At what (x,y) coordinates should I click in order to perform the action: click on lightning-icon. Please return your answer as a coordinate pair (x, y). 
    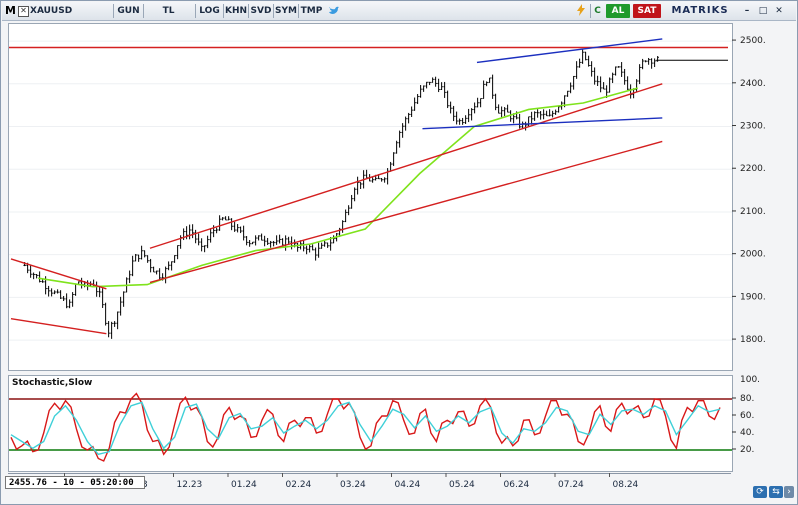
    Looking at the image, I should click on (581, 11).